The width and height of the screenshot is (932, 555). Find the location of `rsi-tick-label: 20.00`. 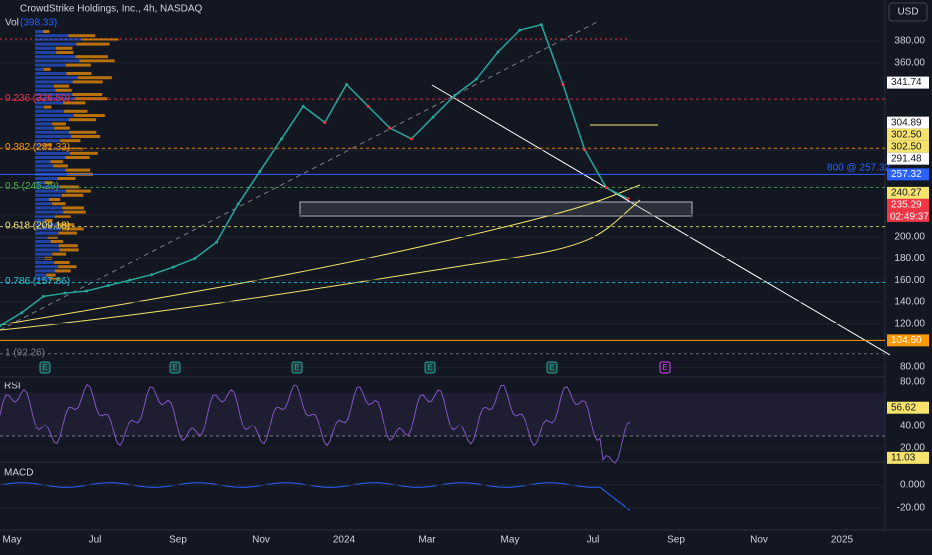

rsi-tick-label: 20.00 is located at coordinates (912, 448).